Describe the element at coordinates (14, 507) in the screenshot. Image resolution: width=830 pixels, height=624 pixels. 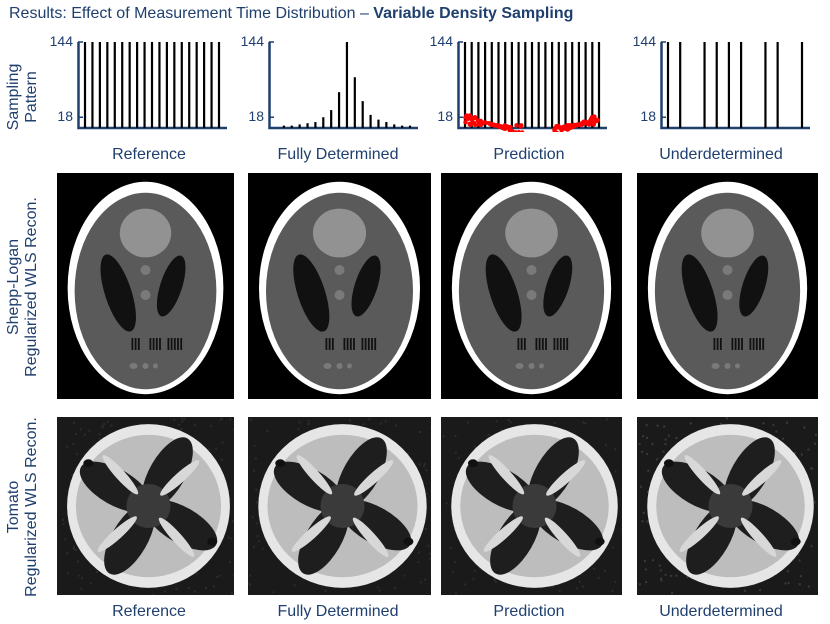
I see `row-label-line: Tomato` at that location.